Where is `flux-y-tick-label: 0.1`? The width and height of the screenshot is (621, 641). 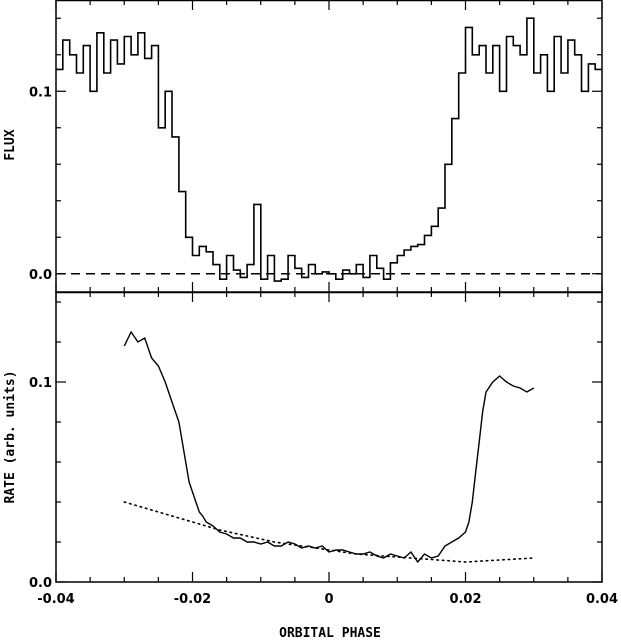
flux-y-tick-label: 0.1 is located at coordinates (40, 92).